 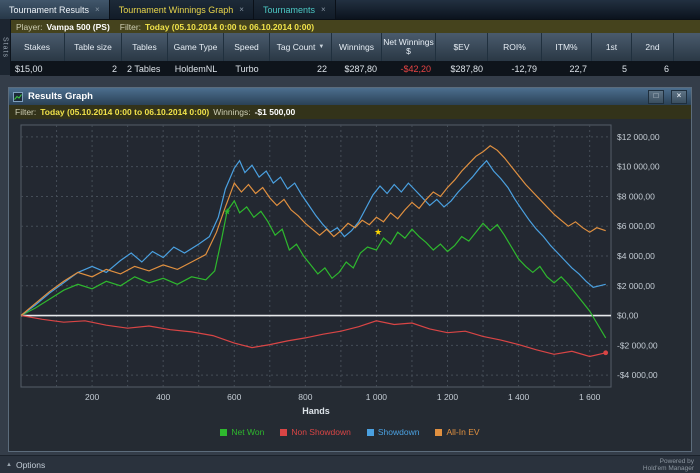 I want to click on legend-item: Non Showdown, so click(x=315, y=432).